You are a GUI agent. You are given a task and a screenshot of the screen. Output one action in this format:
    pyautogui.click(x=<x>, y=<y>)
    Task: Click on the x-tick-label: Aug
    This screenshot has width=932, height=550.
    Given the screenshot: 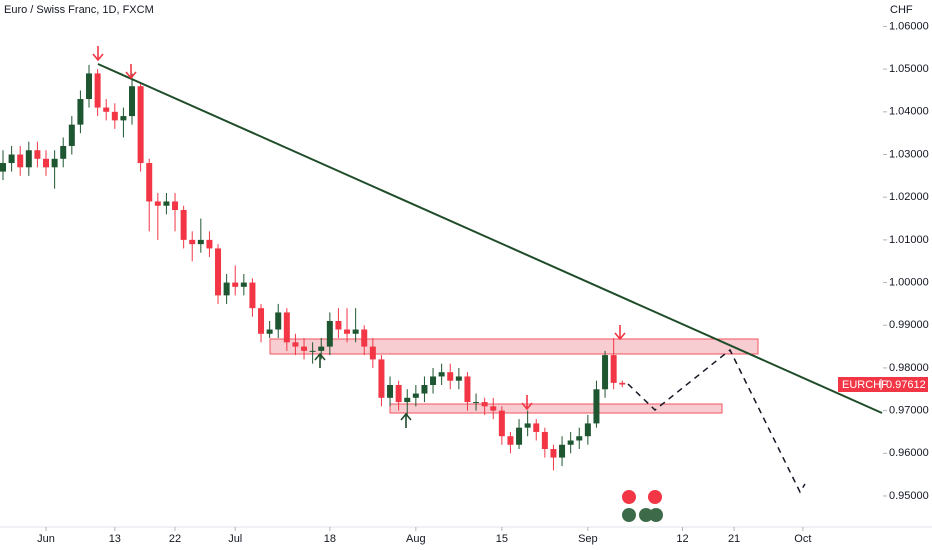 What is the action you would take?
    pyautogui.click(x=416, y=539)
    